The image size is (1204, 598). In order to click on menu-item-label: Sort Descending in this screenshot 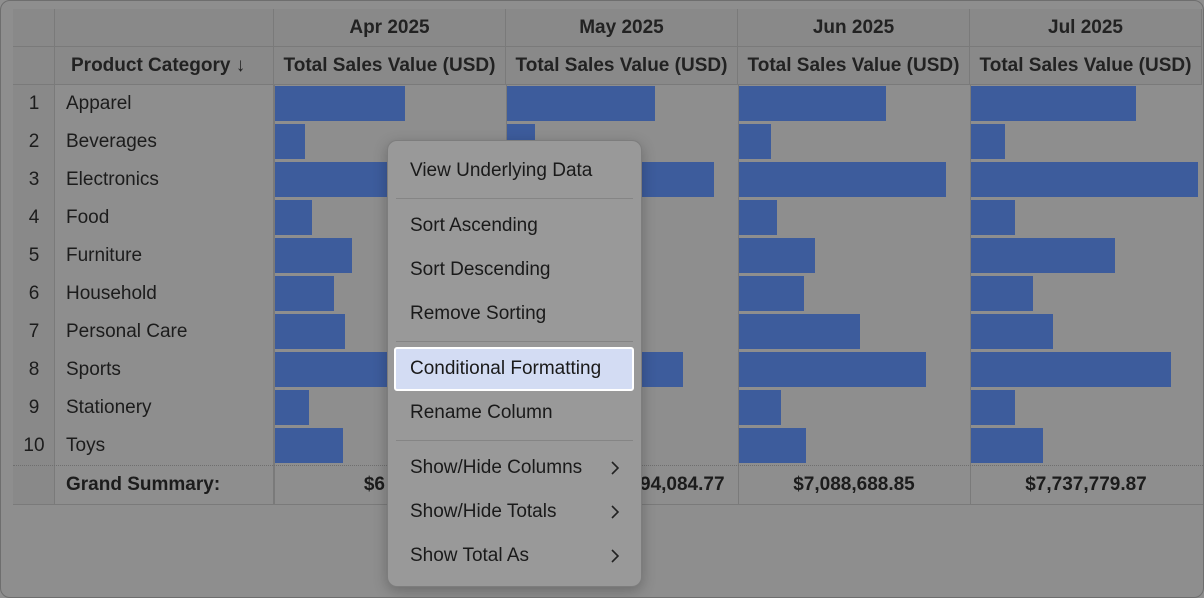, I will do `click(480, 269)`.